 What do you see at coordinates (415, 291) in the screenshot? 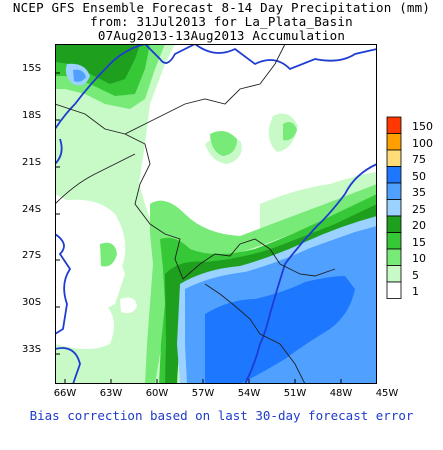
I see `legend-level-label: 1` at bounding box center [415, 291].